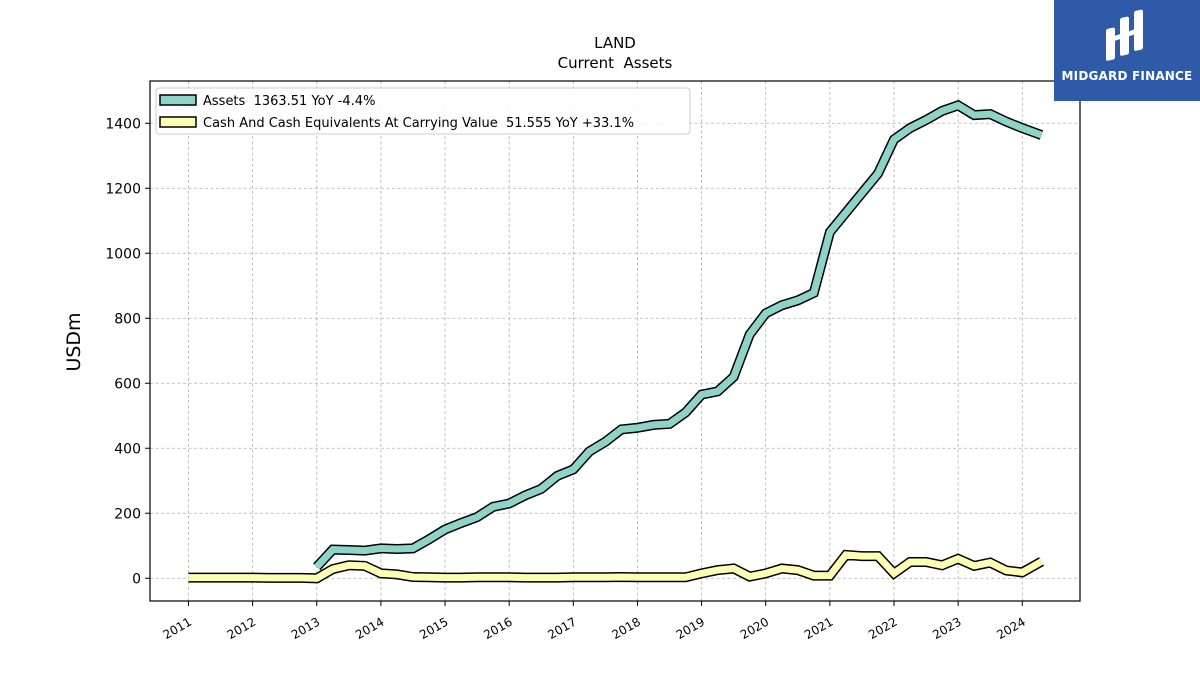  Describe the element at coordinates (615, 43) in the screenshot. I see `chart-title: LAND` at that location.